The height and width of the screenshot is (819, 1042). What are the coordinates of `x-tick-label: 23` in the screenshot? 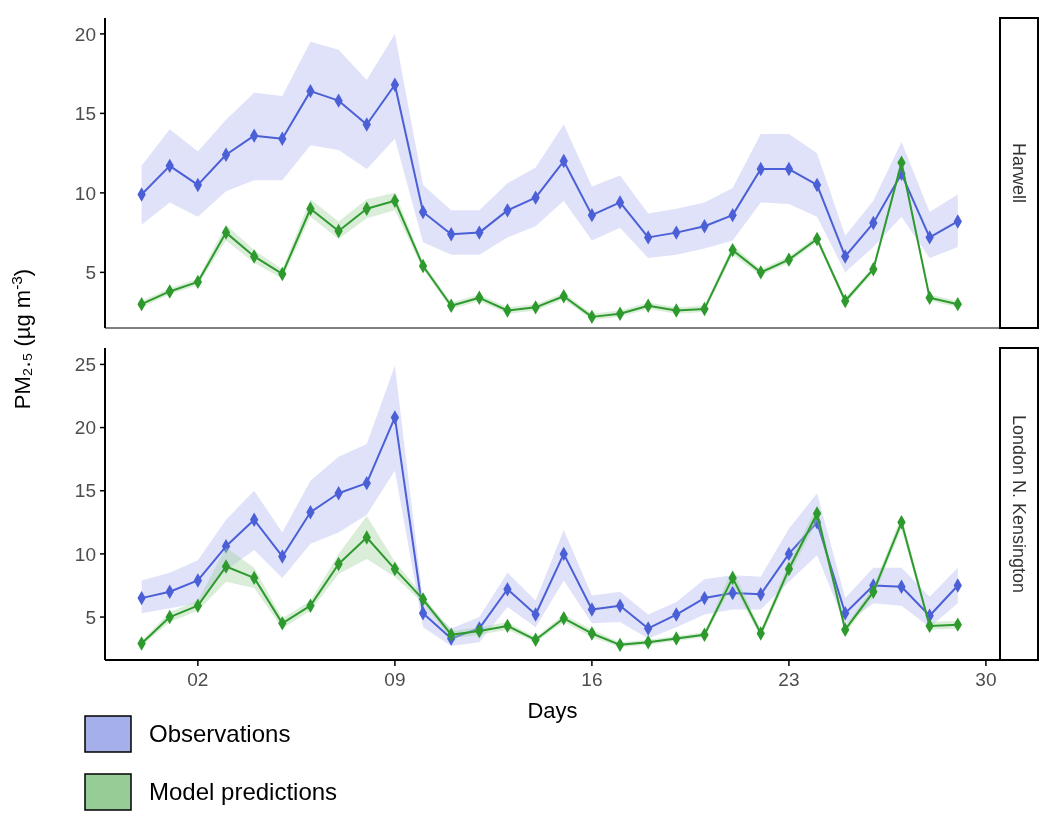 It's located at (789, 679).